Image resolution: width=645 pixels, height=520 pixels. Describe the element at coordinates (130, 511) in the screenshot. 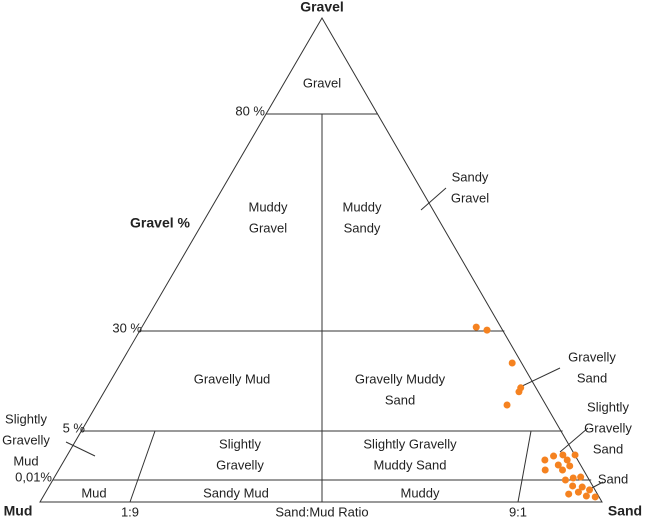

I see `ratio-tick-label: 1:9` at that location.